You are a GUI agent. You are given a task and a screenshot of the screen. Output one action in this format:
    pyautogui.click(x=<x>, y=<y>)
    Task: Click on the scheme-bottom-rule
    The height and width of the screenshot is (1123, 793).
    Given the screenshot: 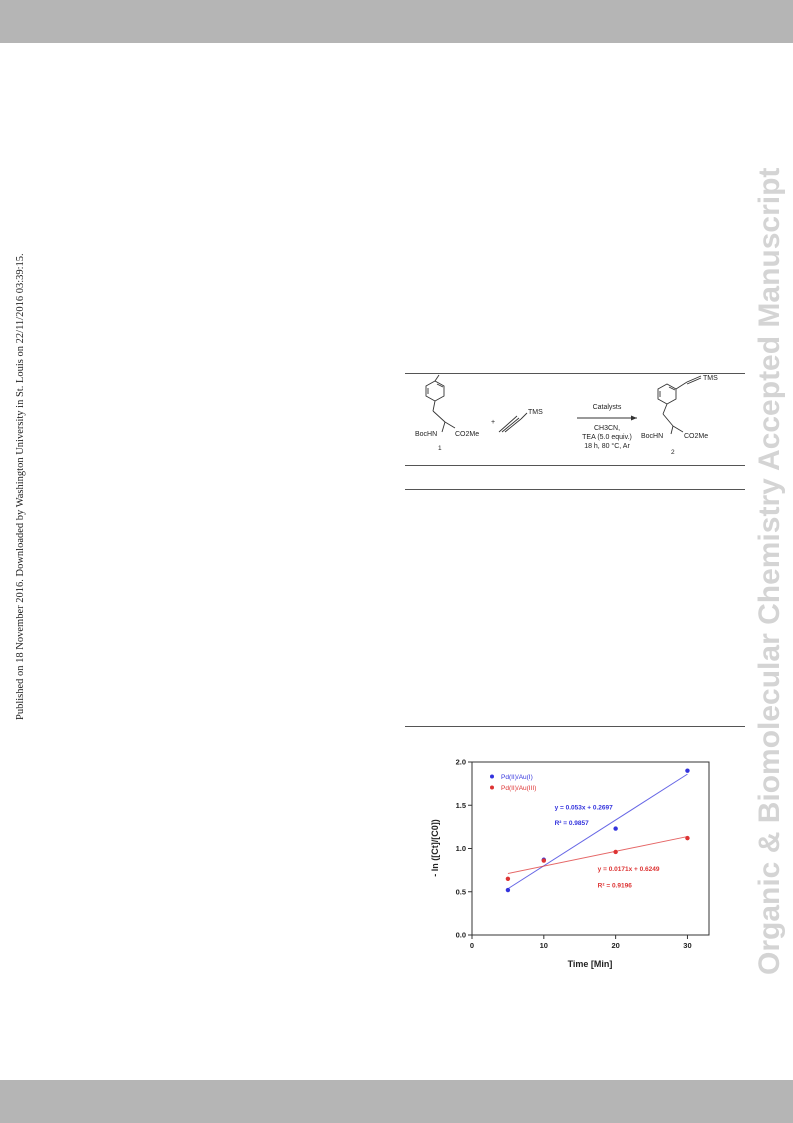 What is the action you would take?
    pyautogui.click(x=575, y=465)
    